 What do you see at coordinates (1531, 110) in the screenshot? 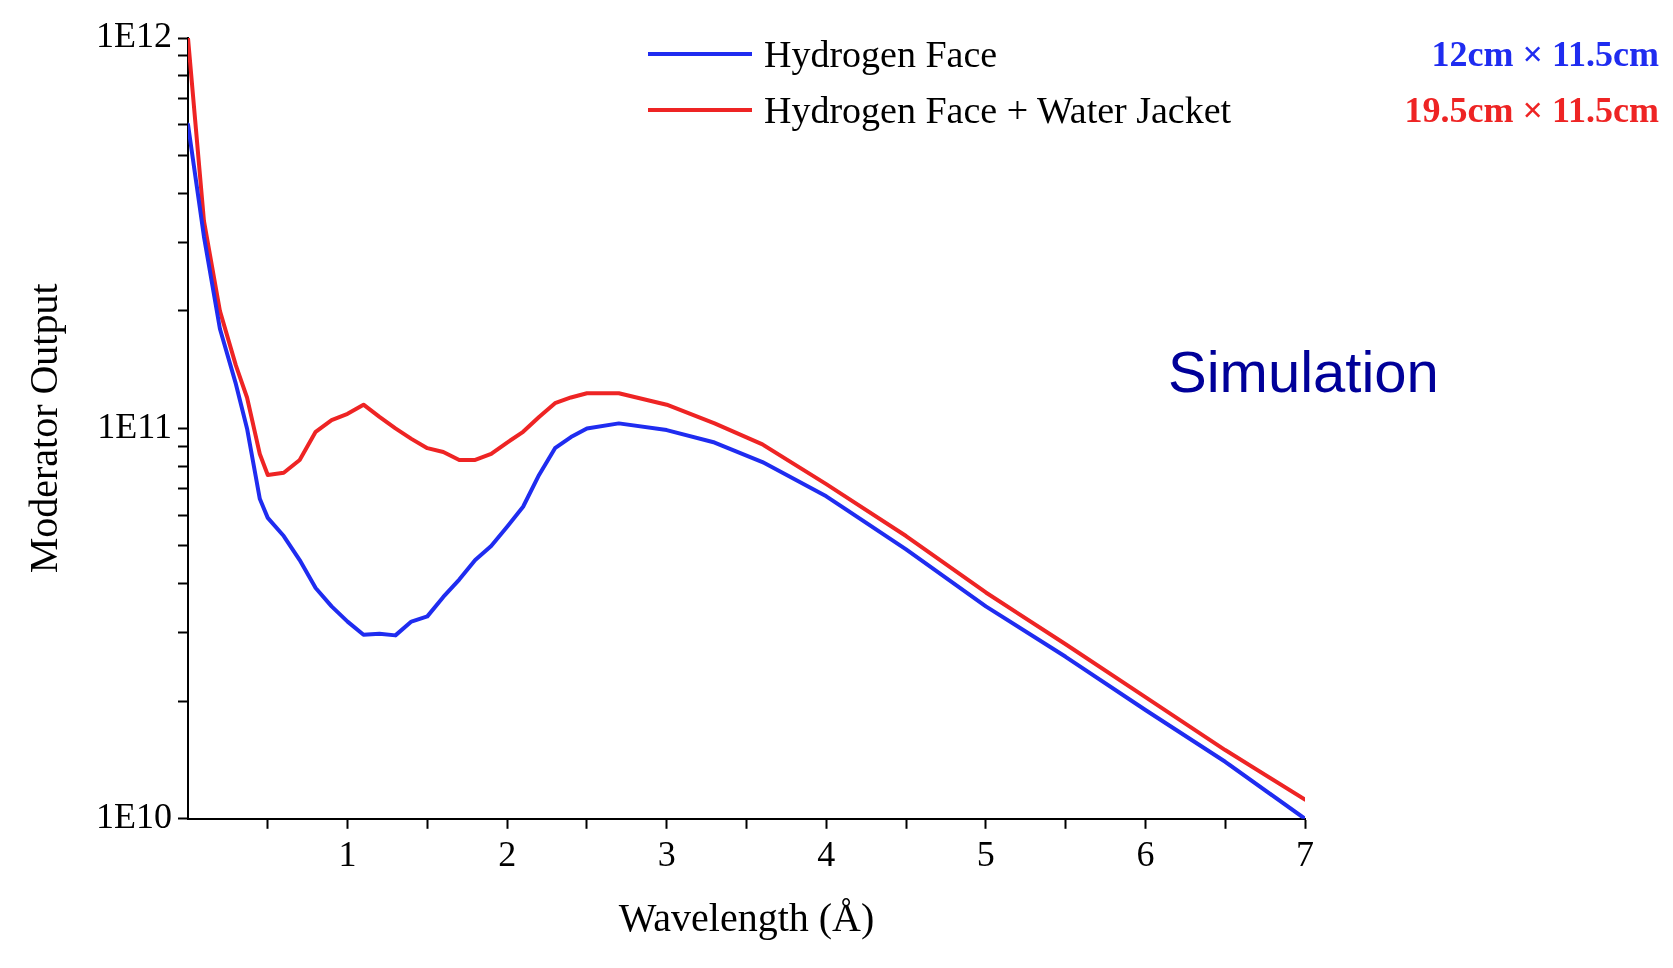
I see `text: 19.5cm × 11.5cm` at bounding box center [1531, 110].